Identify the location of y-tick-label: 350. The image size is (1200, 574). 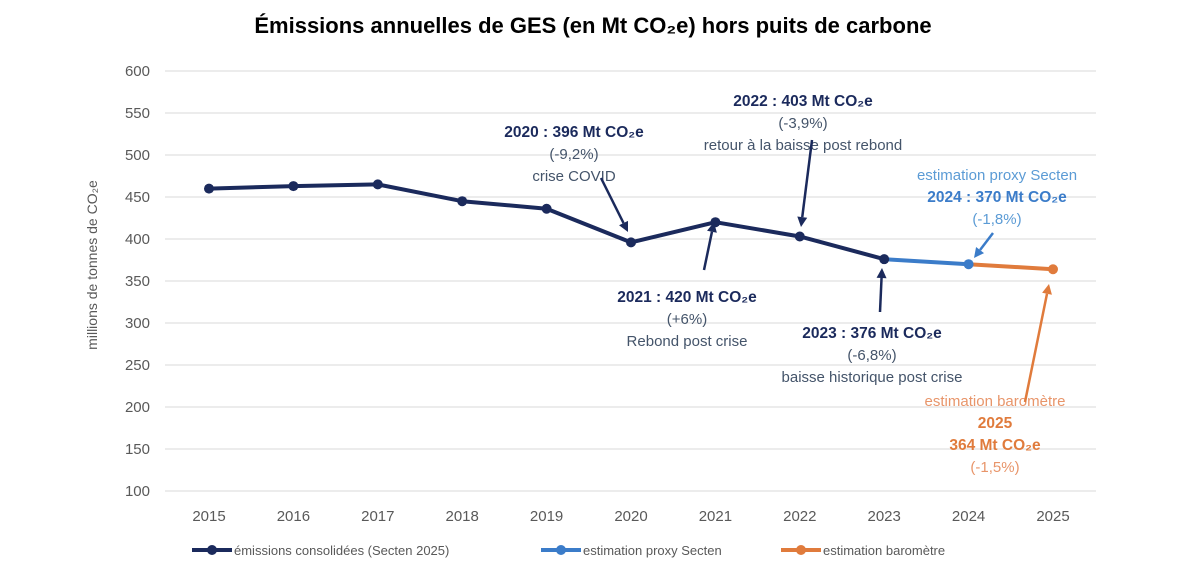
(137, 281).